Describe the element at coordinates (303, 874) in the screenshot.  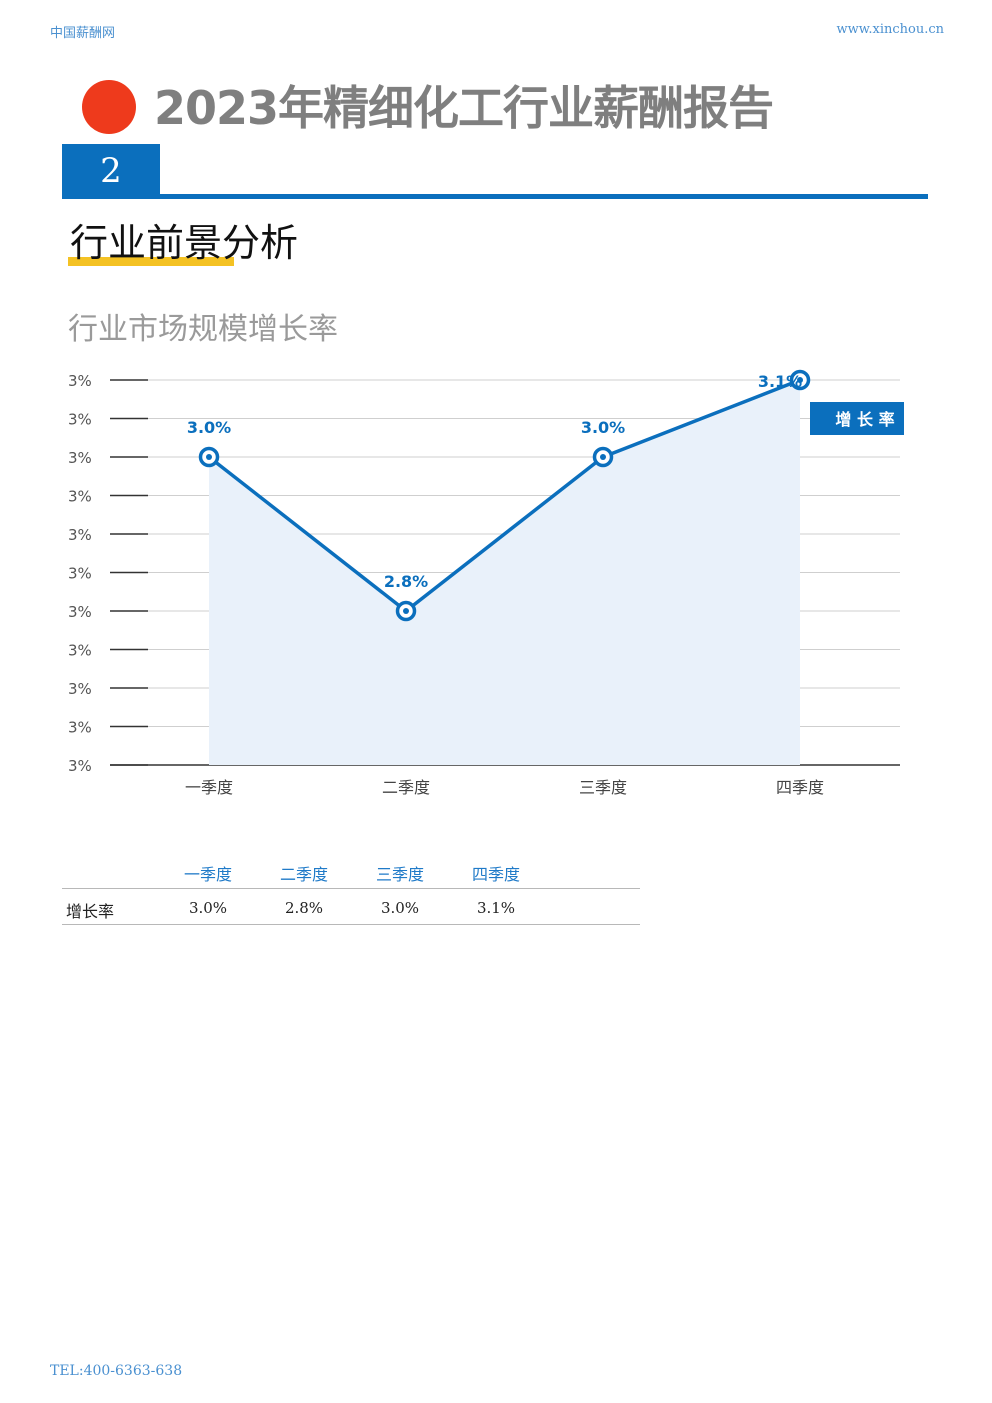
I see `table-header-q2: 二季度` at that location.